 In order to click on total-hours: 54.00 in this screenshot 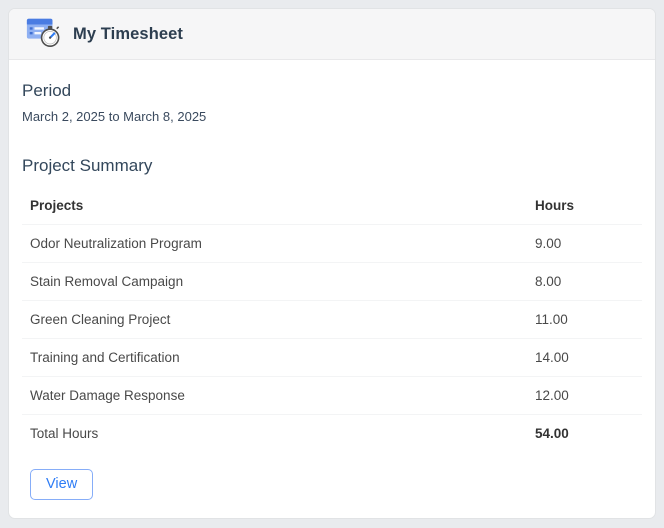, I will do `click(584, 433)`.